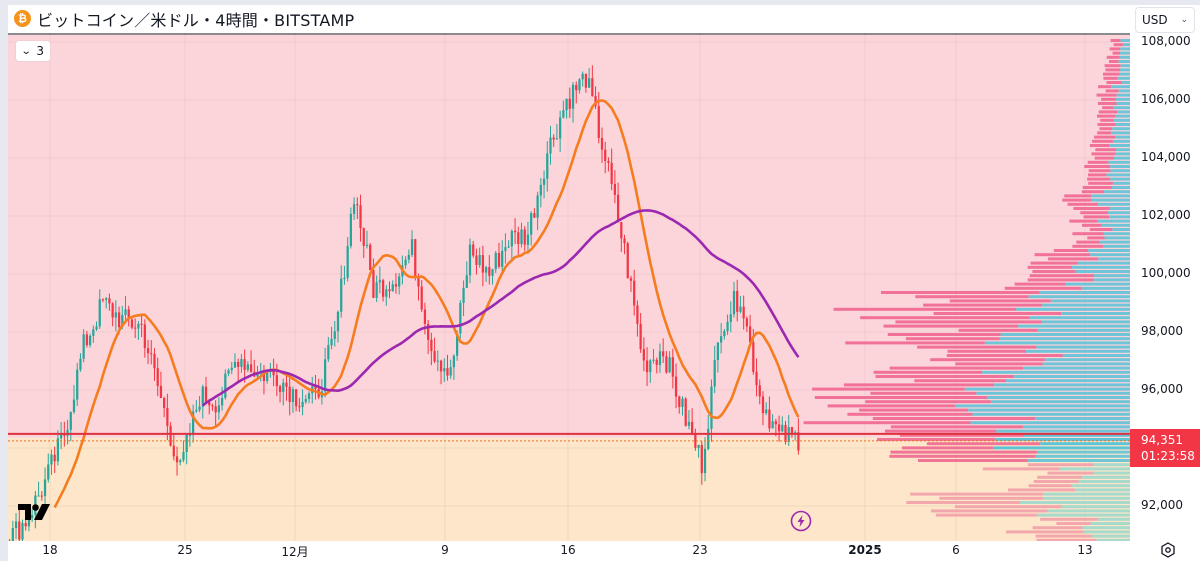  I want to click on time-label: 25, so click(185, 550).